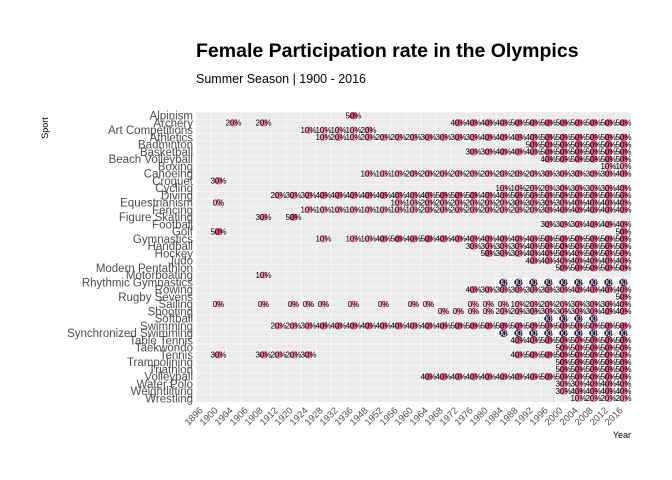 The image size is (672, 480). Describe the element at coordinates (473, 290) in the screenshot. I see `cell-rowing-1976` at that location.